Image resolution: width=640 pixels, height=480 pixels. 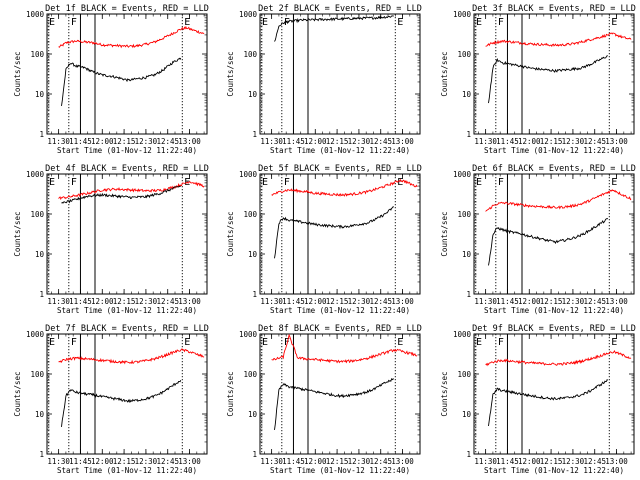 What do you see at coordinates (340, 169) in the screenshot?
I see `panel-title: Det 5f BLACK = Events, RED = LLD` at bounding box center [340, 169].